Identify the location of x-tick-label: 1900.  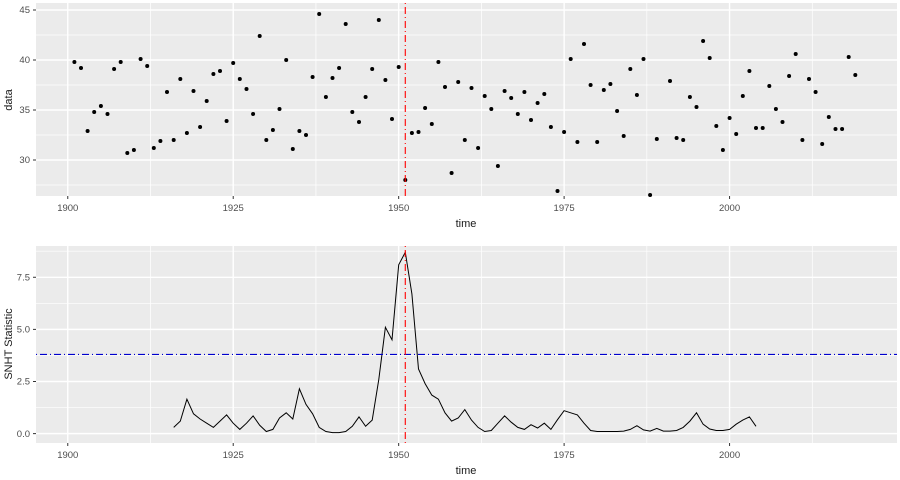
(67, 455).